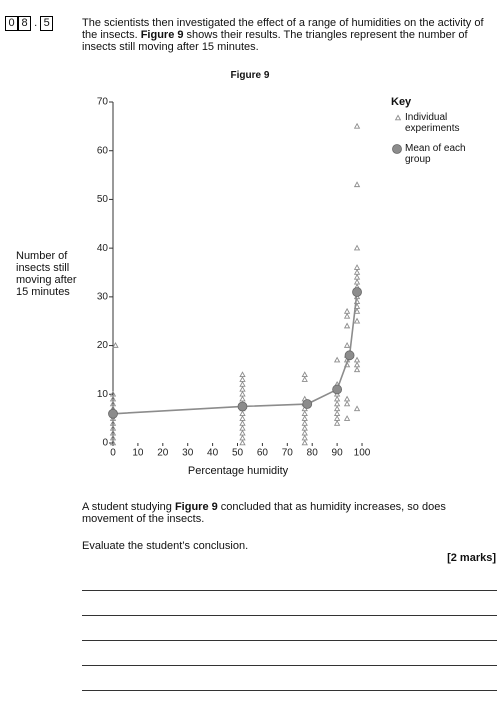 This screenshot has height=711, width=500. Describe the element at coordinates (24, 23) in the screenshot. I see `qn-digit: 8` at that location.